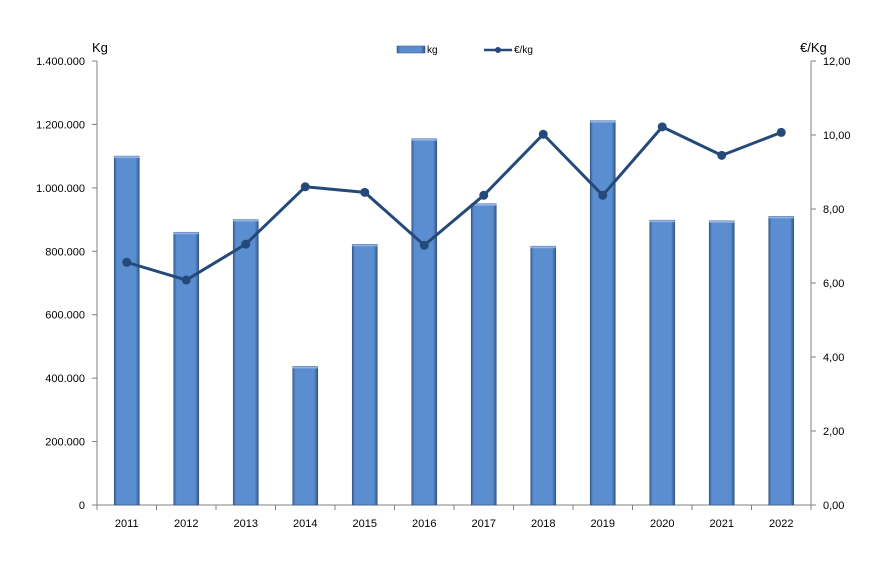 The height and width of the screenshot is (574, 891). What do you see at coordinates (365, 524) in the screenshot?
I see `x-tick-label: 2015` at bounding box center [365, 524].